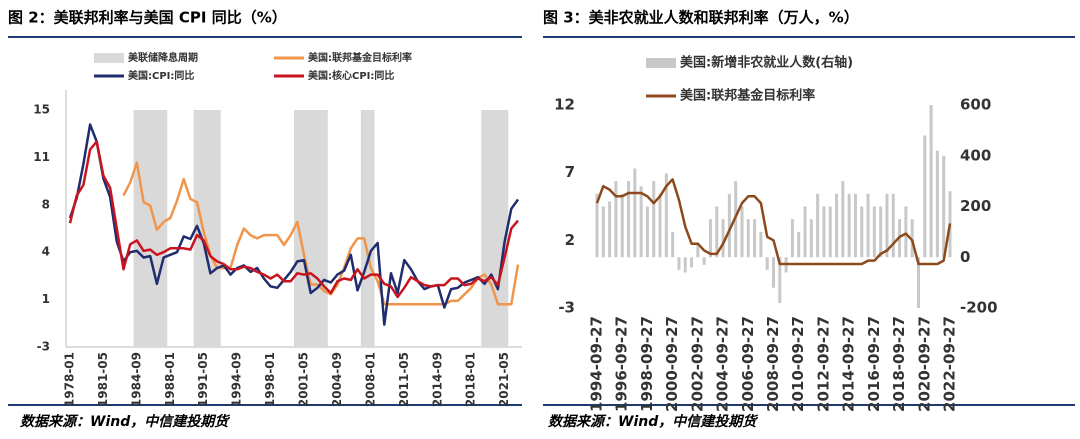 The height and width of the screenshot is (439, 1080). I want to click on x-tick-label: 2011-05, so click(404, 379).